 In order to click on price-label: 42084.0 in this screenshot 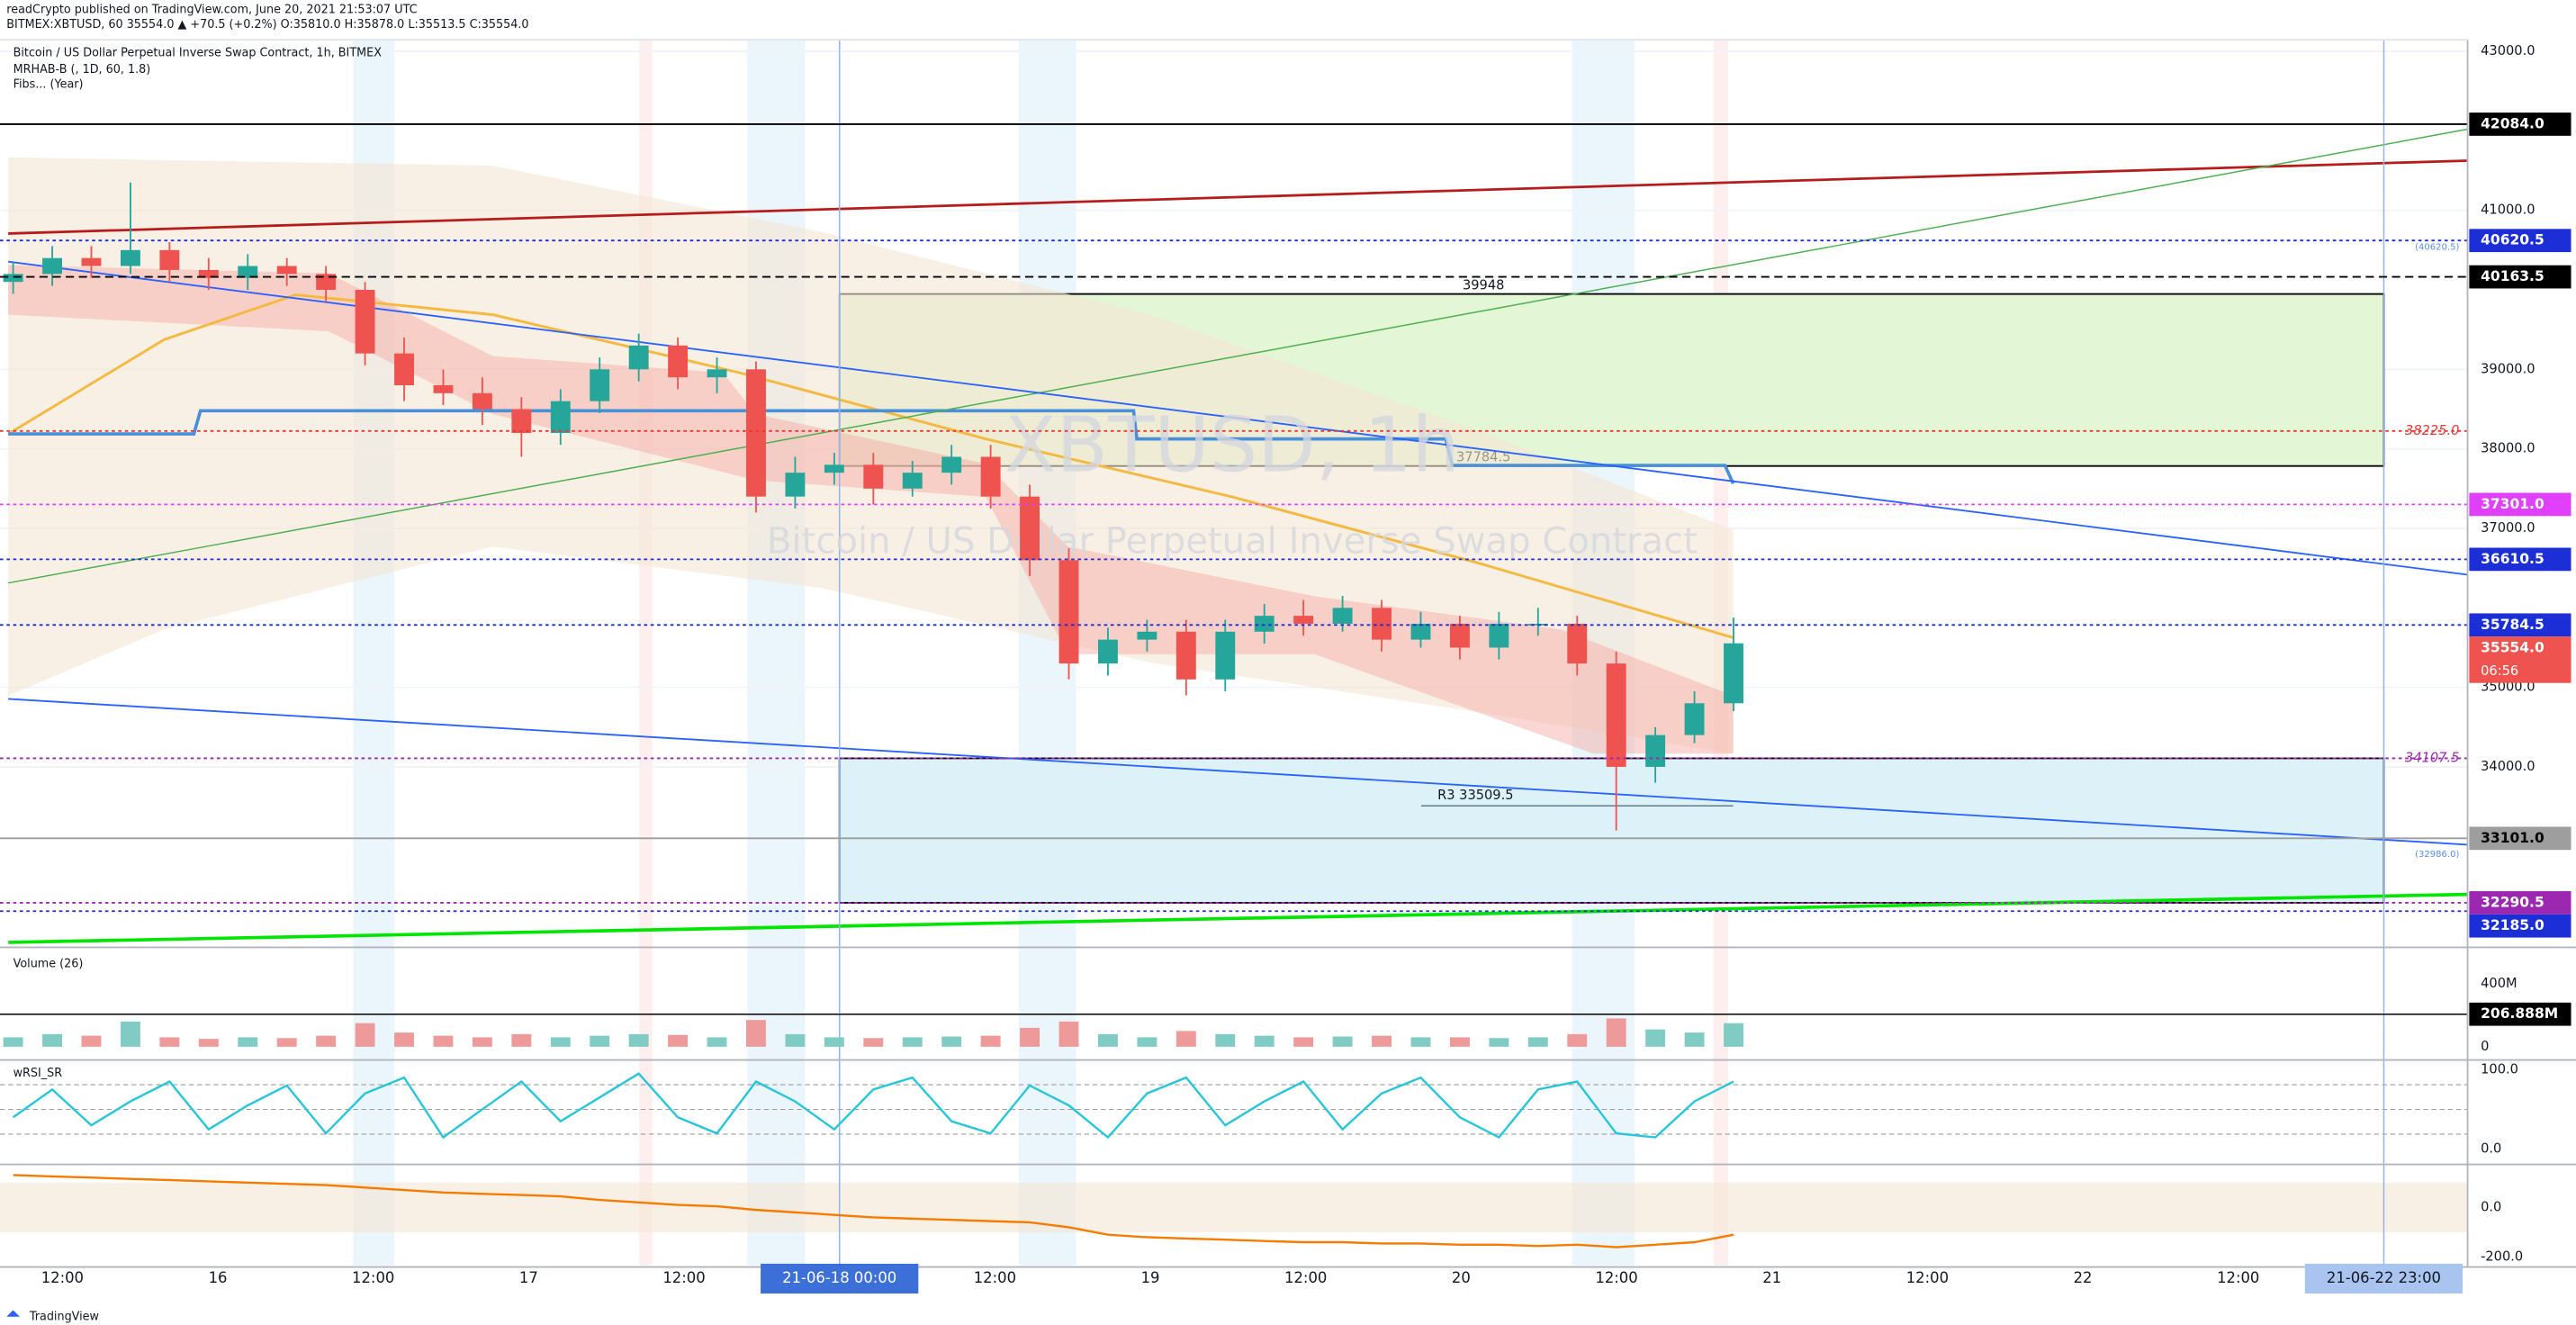, I will do `click(2512, 123)`.